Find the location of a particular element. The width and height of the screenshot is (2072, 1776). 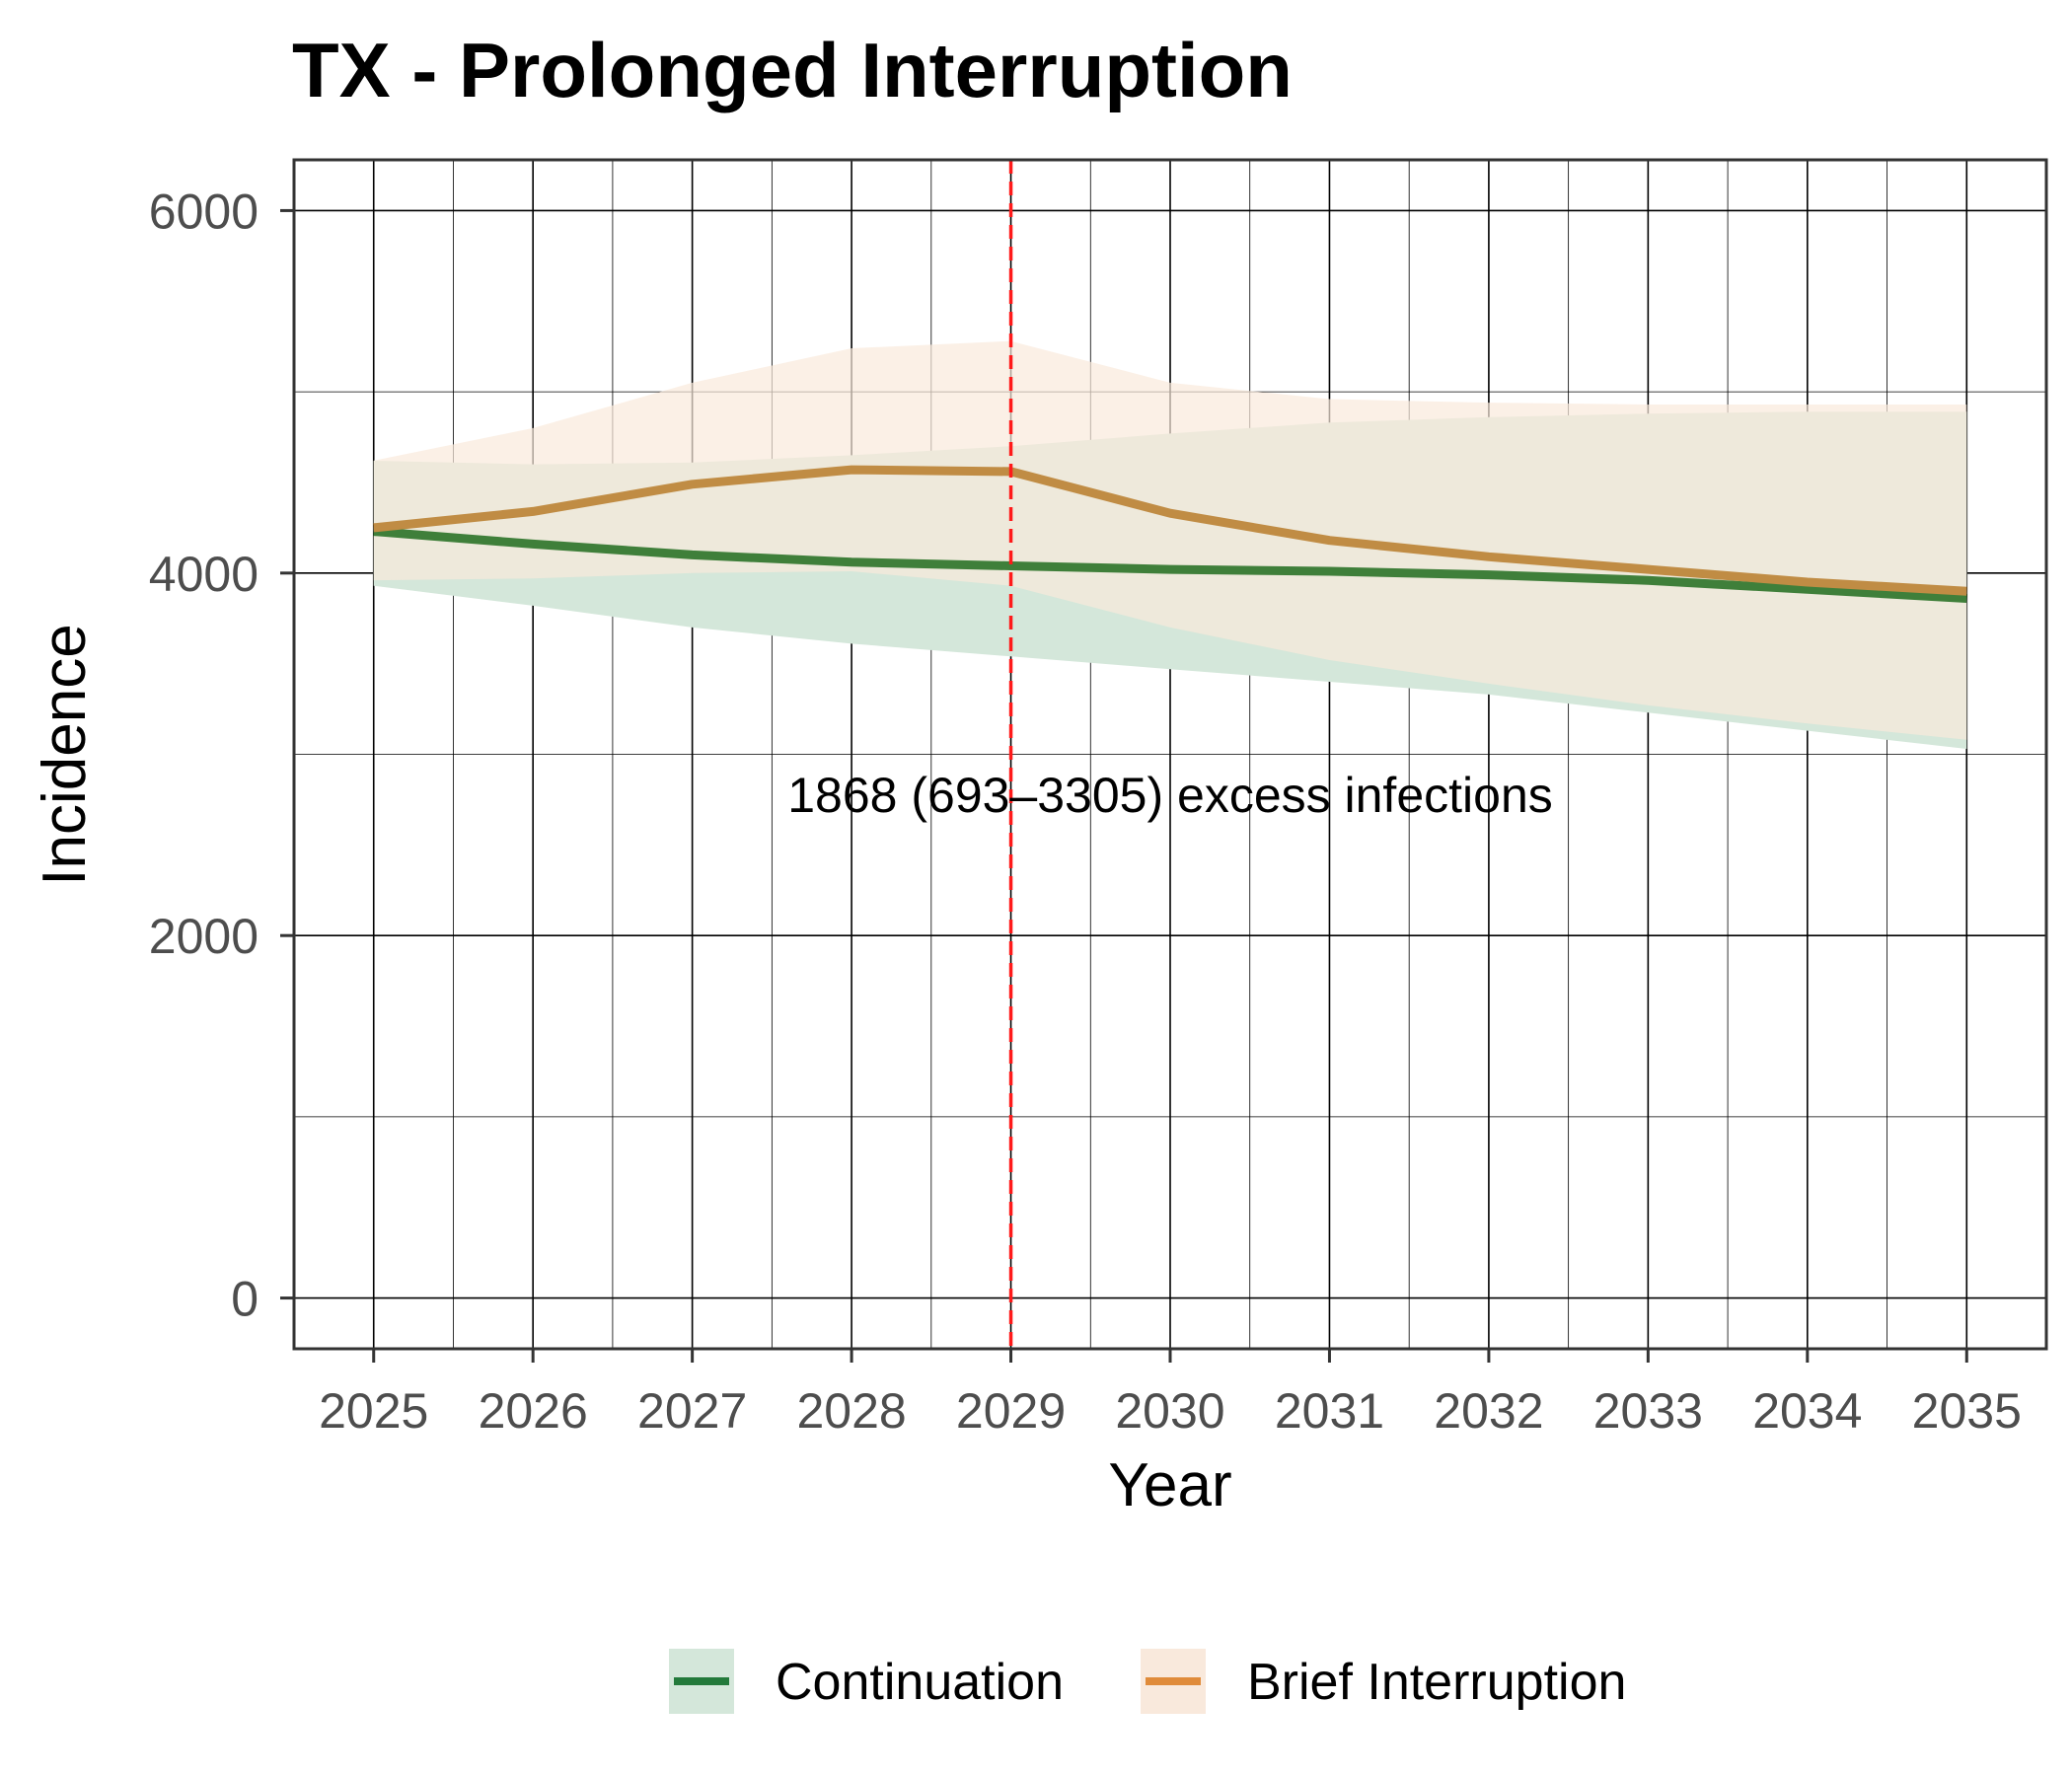

x-tick-label: 2027 is located at coordinates (692, 1411).